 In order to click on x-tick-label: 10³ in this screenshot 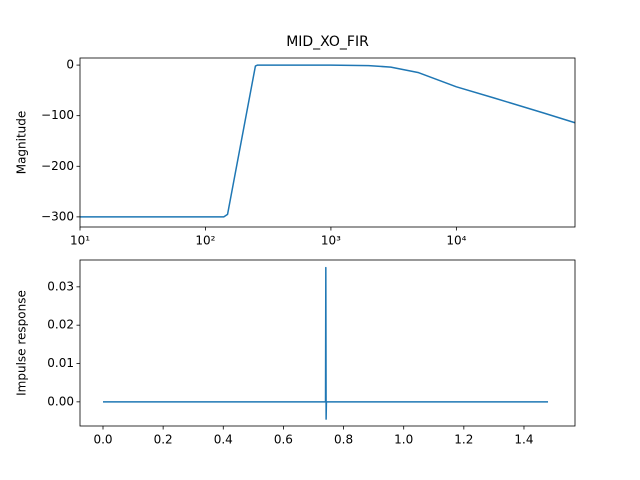, I will do `click(331, 241)`.